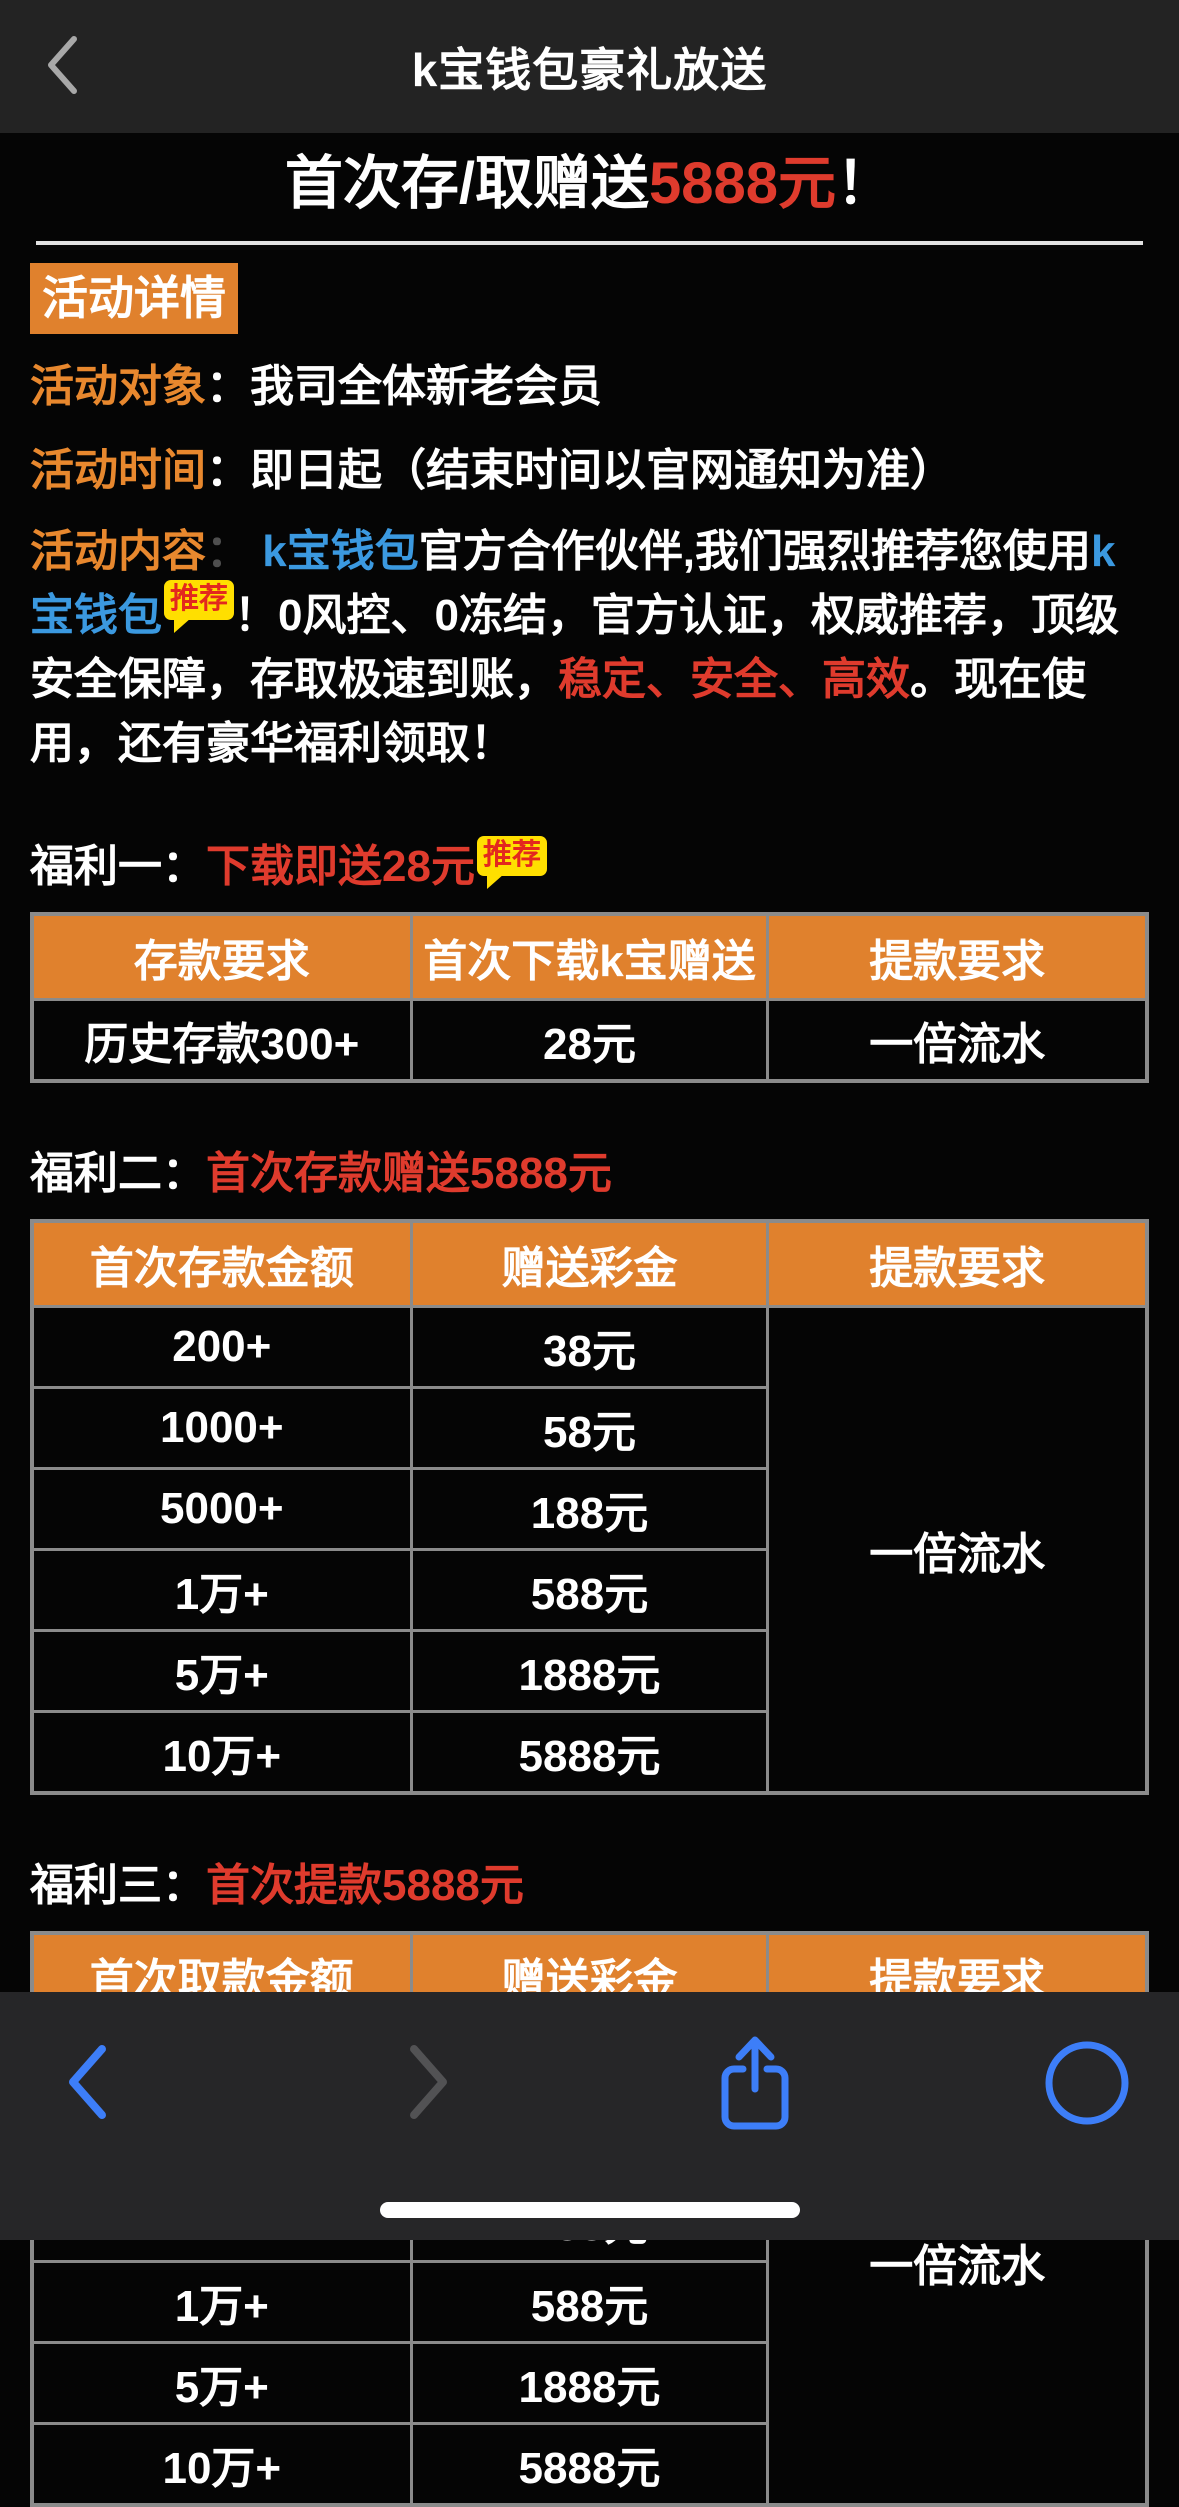  What do you see at coordinates (734, 680) in the screenshot?
I see `highlight-keywords: 稳定、安全、高效` at bounding box center [734, 680].